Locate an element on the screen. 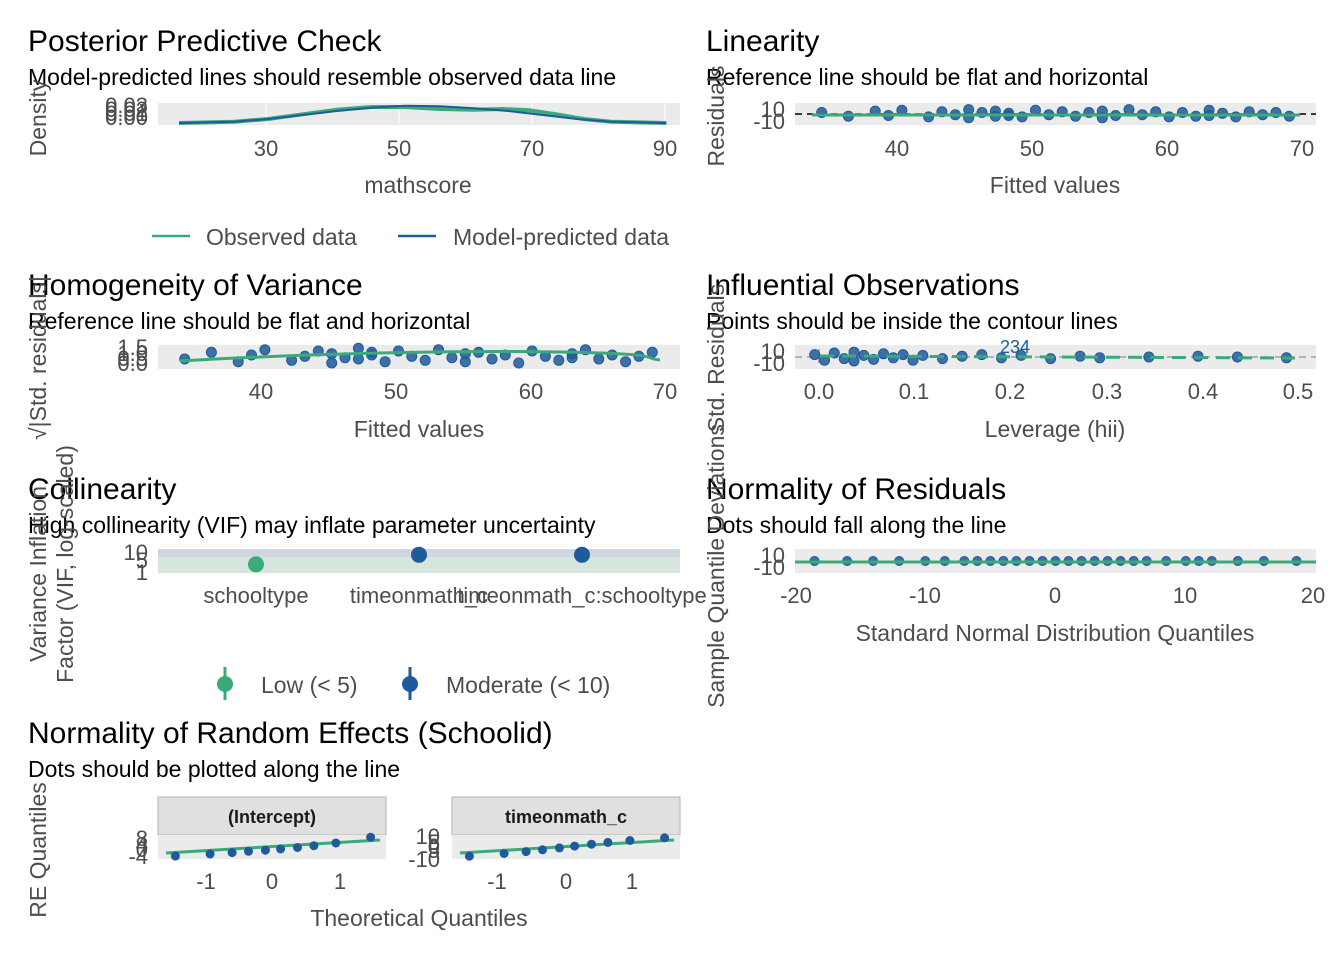 This screenshot has width=1344, height=960. collinearity-xtick: schooltype is located at coordinates (255, 595).